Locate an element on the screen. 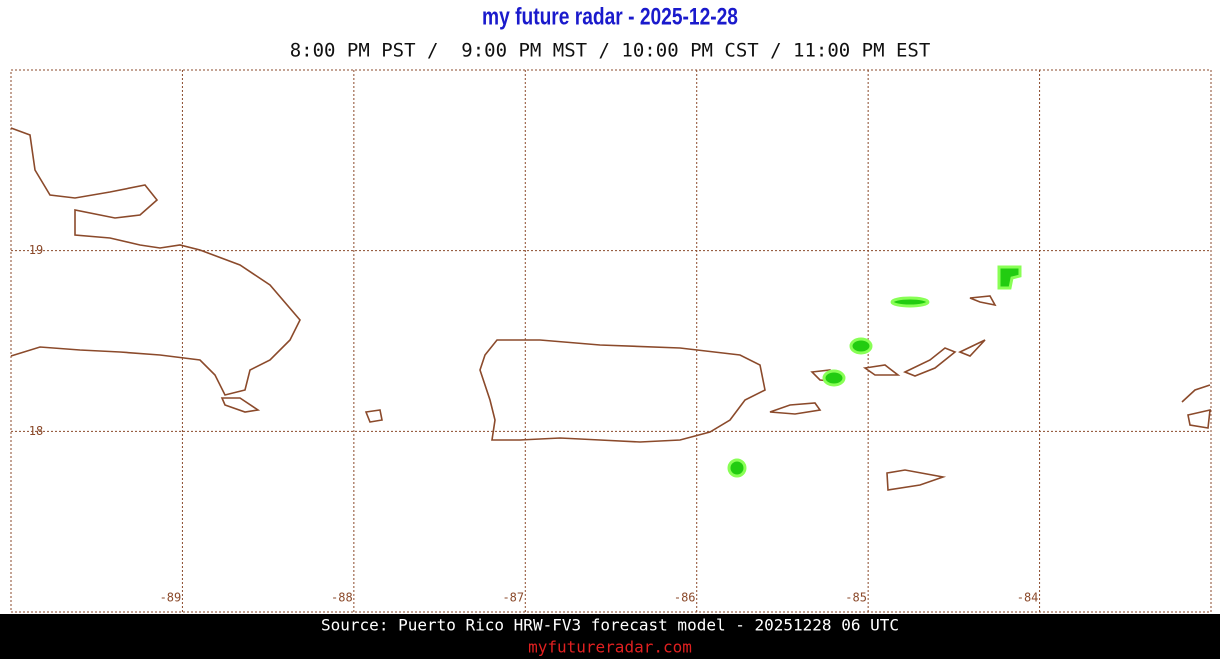 The image size is (1220, 664). footer-bar is located at coordinates (610, 636).